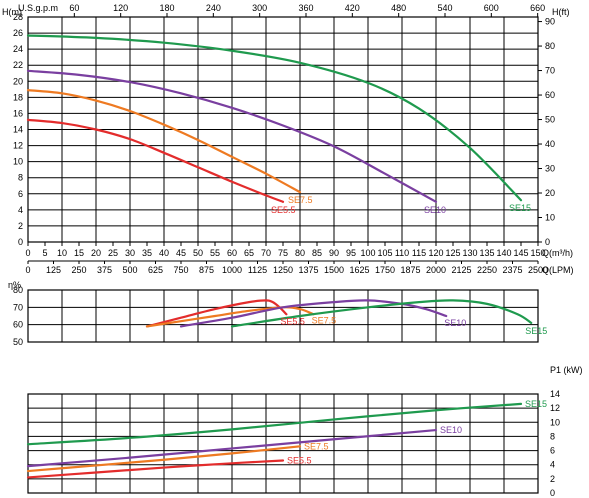 The height and width of the screenshot is (498, 589). What do you see at coordinates (79, 253) in the screenshot?
I see `head-xtick: 15` at bounding box center [79, 253].